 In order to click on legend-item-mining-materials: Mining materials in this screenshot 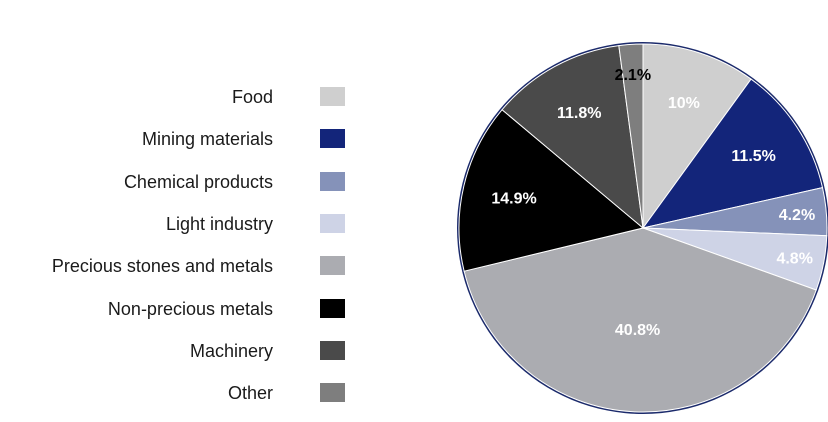, I will do `click(172, 139)`.